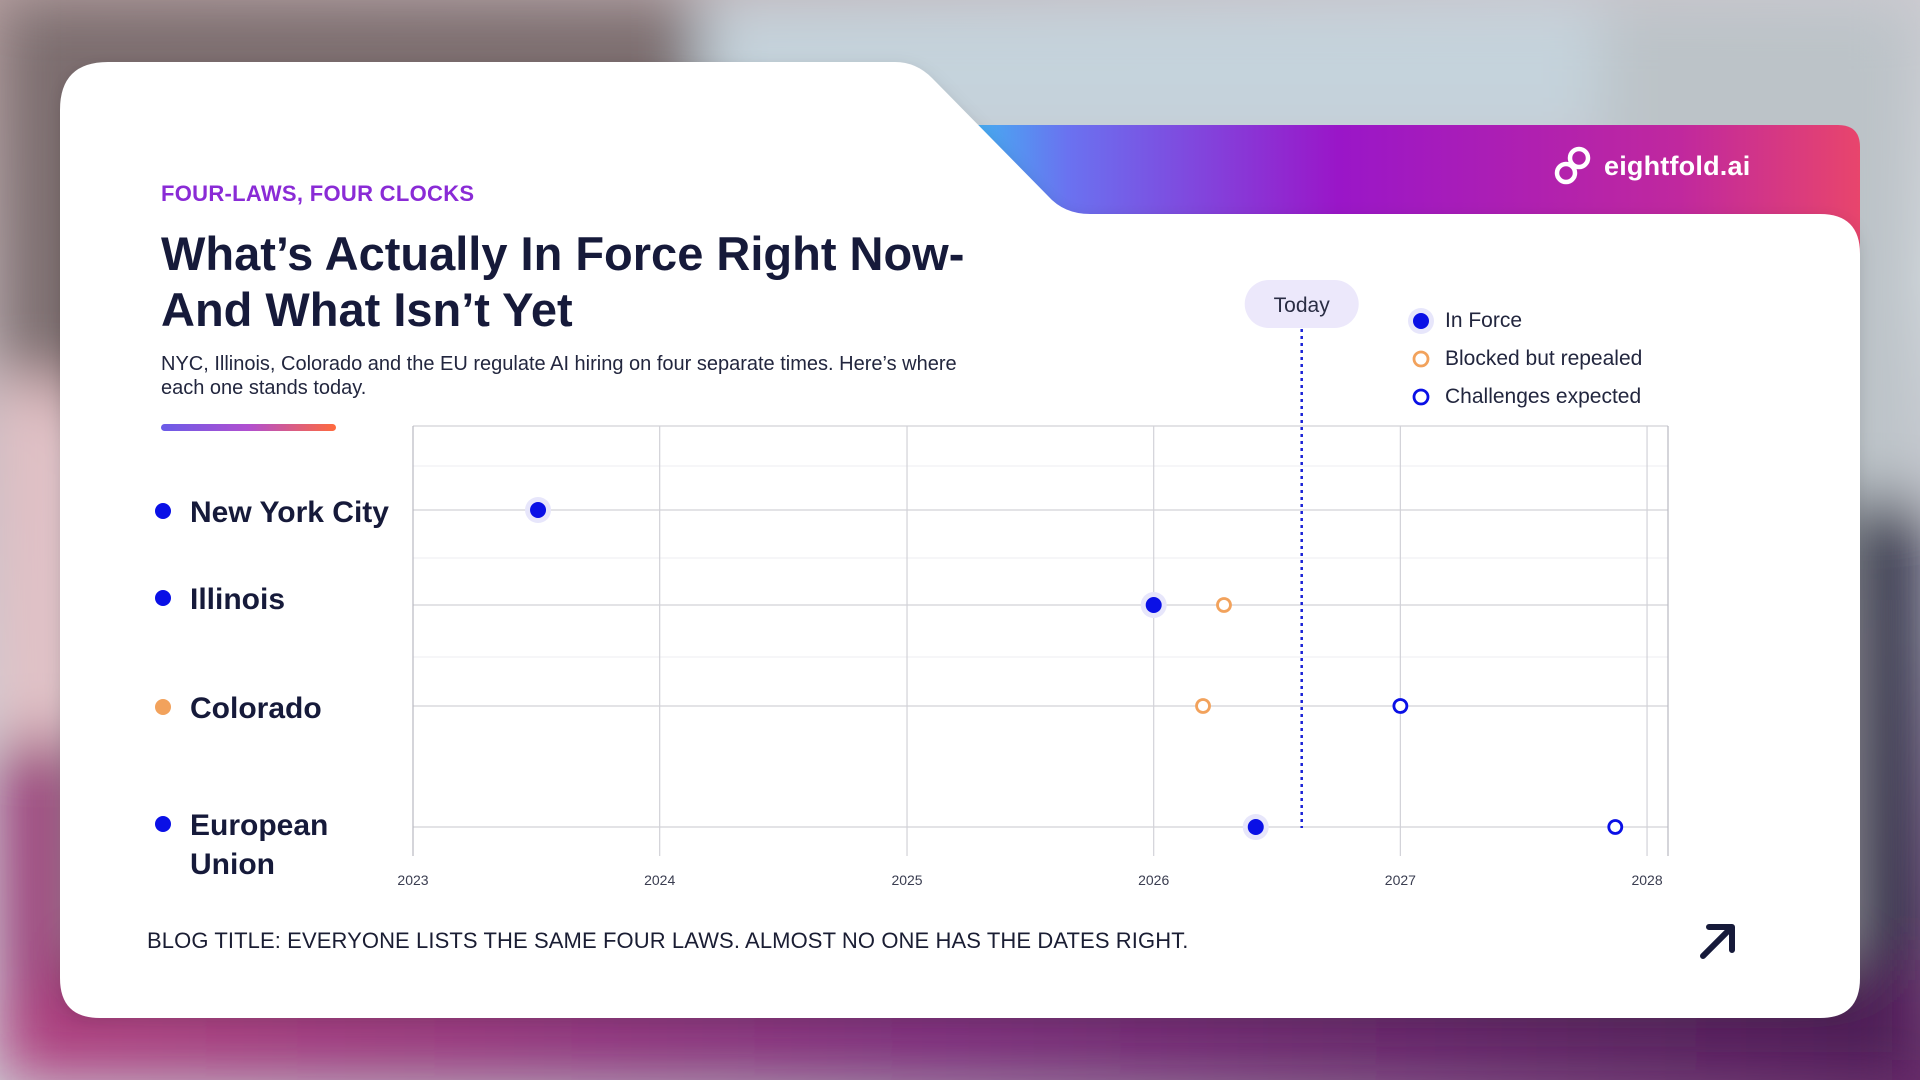 Image resolution: width=1920 pixels, height=1080 pixels. I want to click on legend-label: Blocked but repealed, so click(1544, 358).